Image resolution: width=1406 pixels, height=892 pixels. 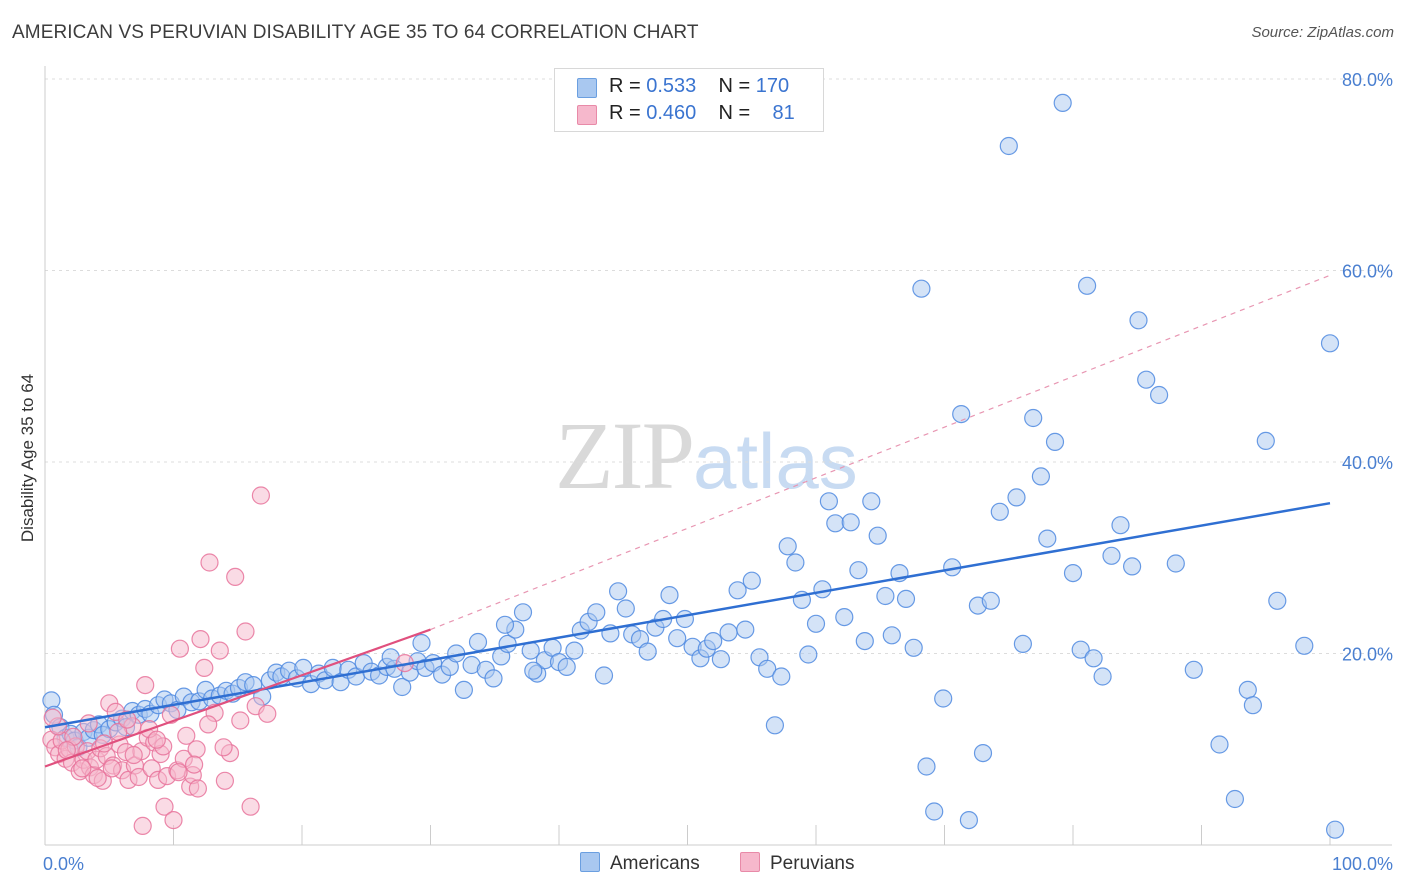 I want to click on y-tick-label: 80.0%, so click(x=1367, y=80).